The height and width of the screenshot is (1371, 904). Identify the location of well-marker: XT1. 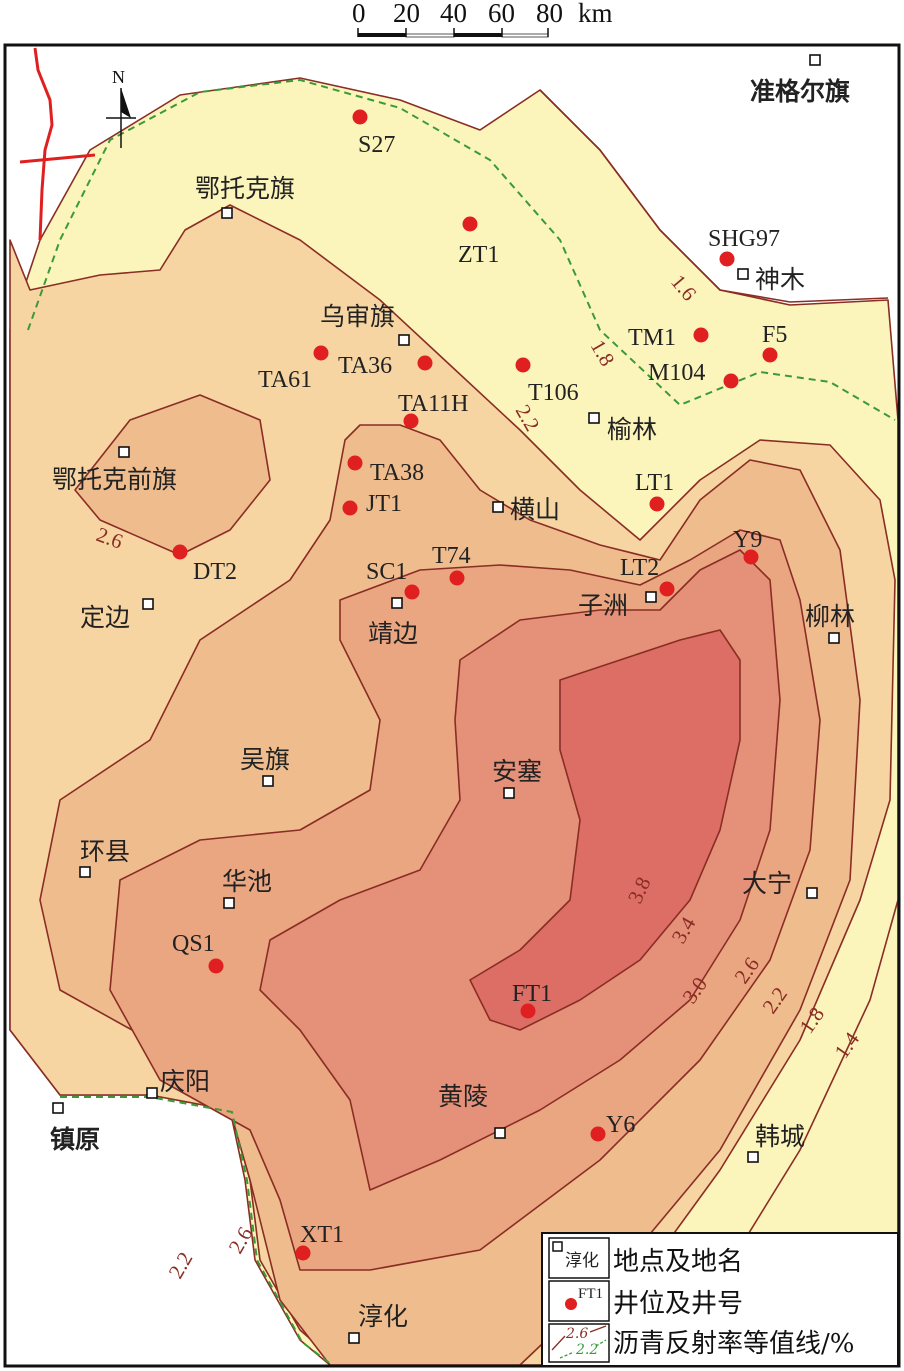
(319, 1241).